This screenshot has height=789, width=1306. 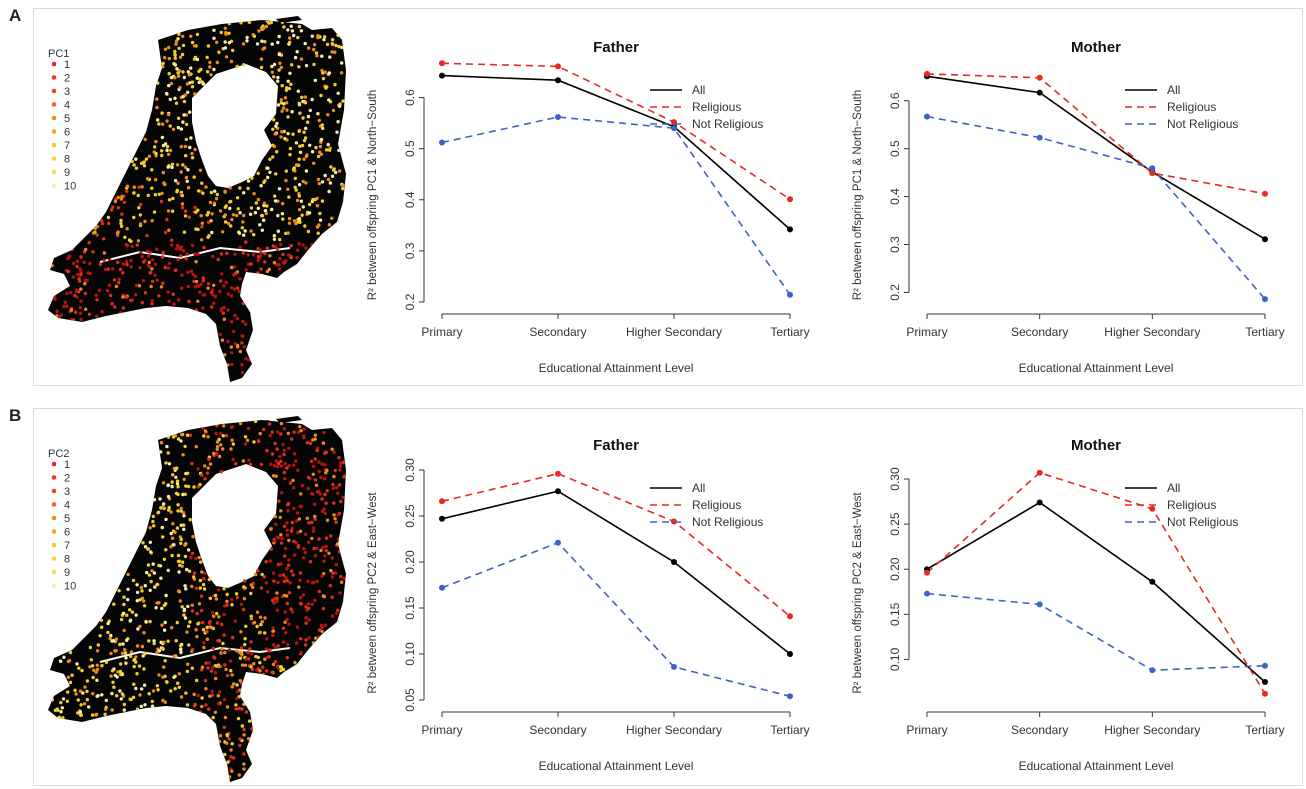 What do you see at coordinates (67, 79) in the screenshot?
I see `map-legend-label: 2` at bounding box center [67, 79].